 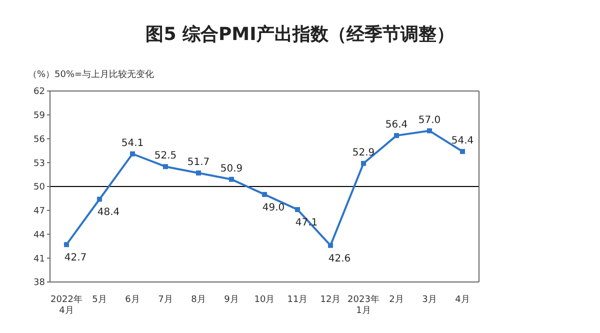 I want to click on x-tick-label: 5月, so click(x=99, y=300).